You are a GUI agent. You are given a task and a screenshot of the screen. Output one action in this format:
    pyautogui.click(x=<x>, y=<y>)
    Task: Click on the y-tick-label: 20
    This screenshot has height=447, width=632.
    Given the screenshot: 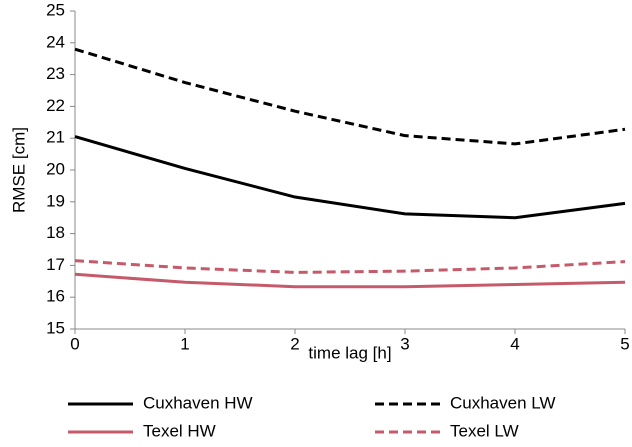 What is the action you would take?
    pyautogui.click(x=55, y=168)
    